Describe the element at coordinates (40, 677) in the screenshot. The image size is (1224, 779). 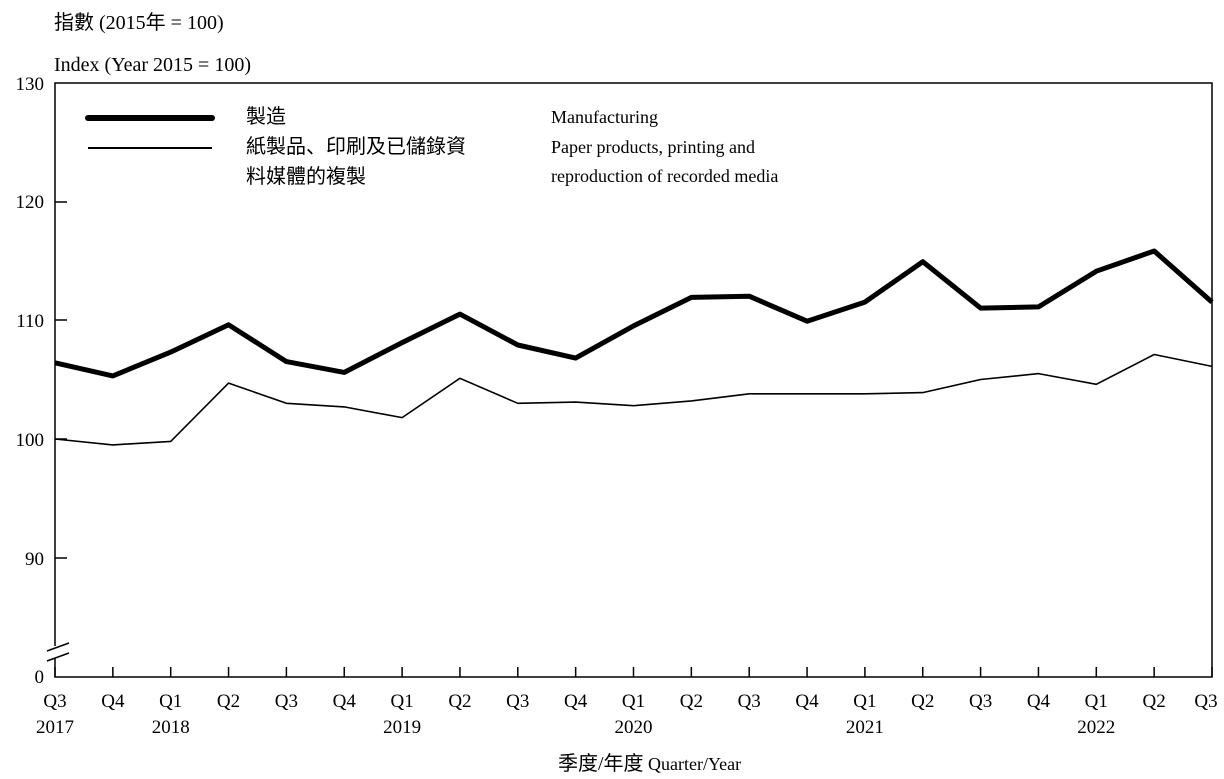
I see `y-tick-label-0: 0` at that location.